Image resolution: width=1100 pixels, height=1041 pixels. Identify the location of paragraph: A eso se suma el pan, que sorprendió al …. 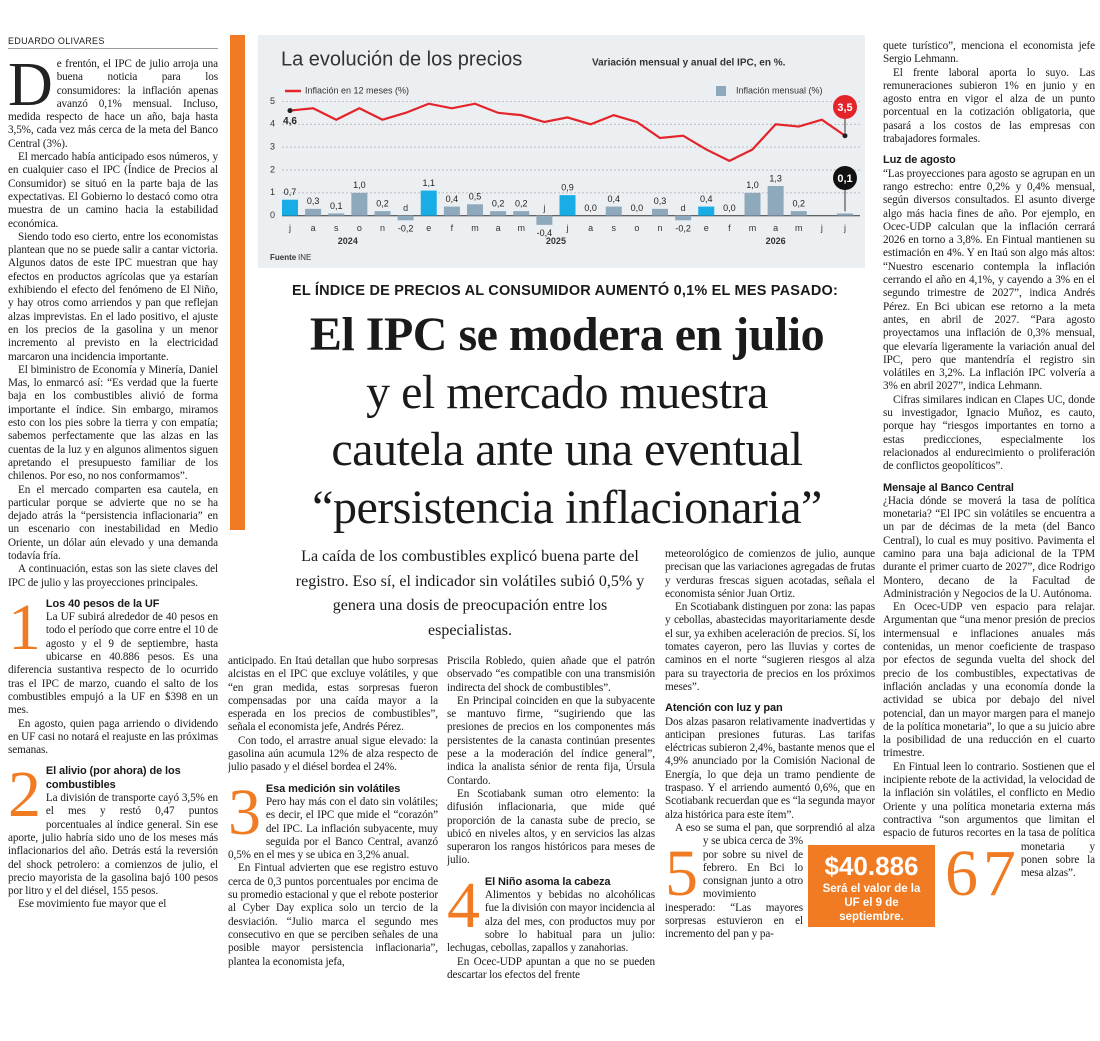
(770, 882).